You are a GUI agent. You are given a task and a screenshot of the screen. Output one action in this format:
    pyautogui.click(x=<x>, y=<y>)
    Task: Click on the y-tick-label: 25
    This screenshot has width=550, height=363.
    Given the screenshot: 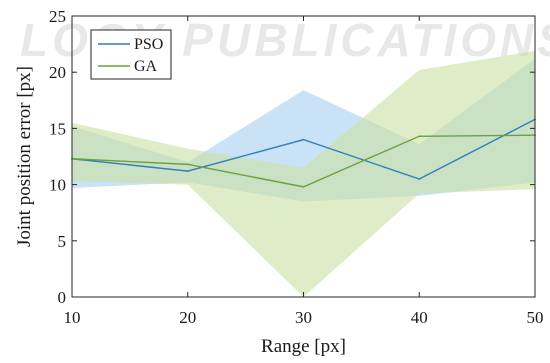 What is the action you would take?
    pyautogui.click(x=57, y=16)
    